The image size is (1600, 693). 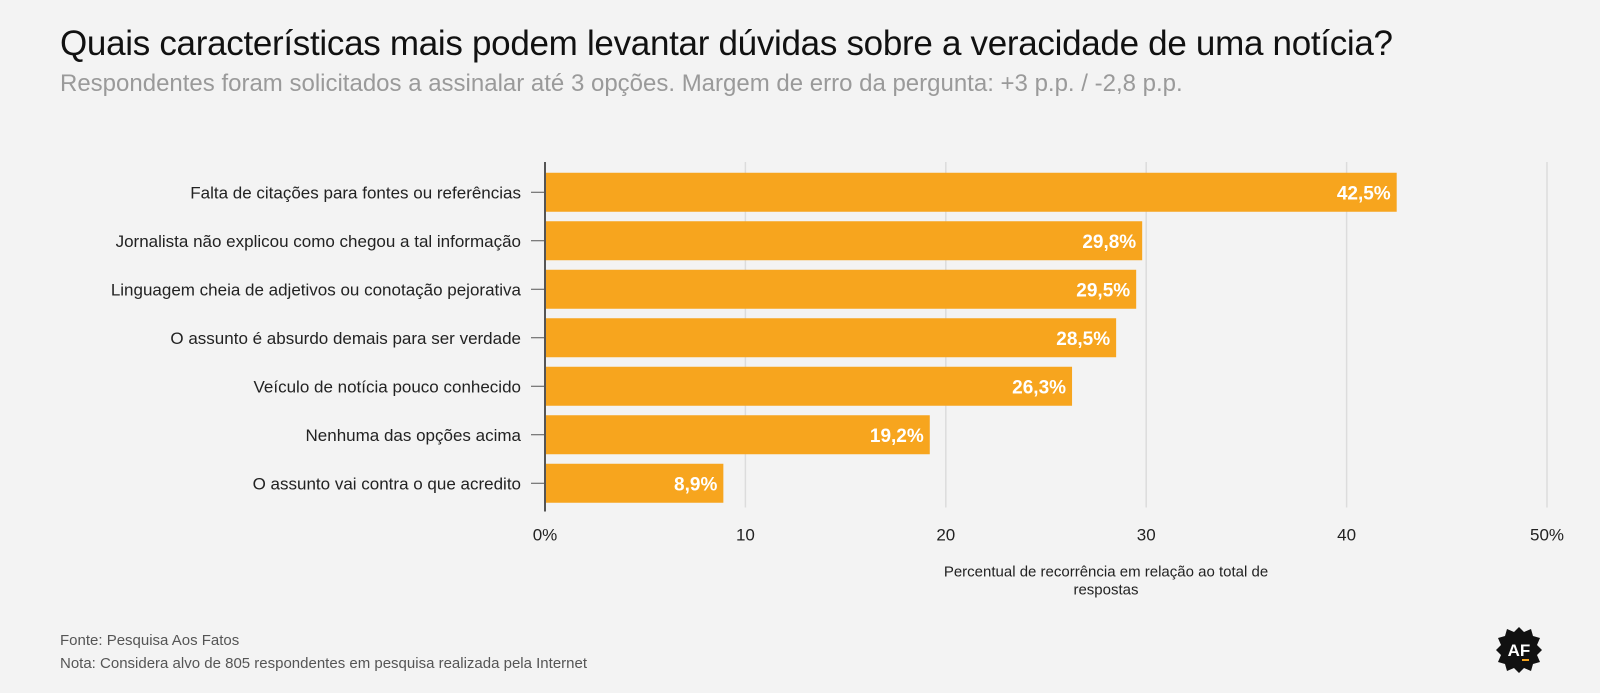 I want to click on x-tick-label: 10, so click(x=745, y=535).